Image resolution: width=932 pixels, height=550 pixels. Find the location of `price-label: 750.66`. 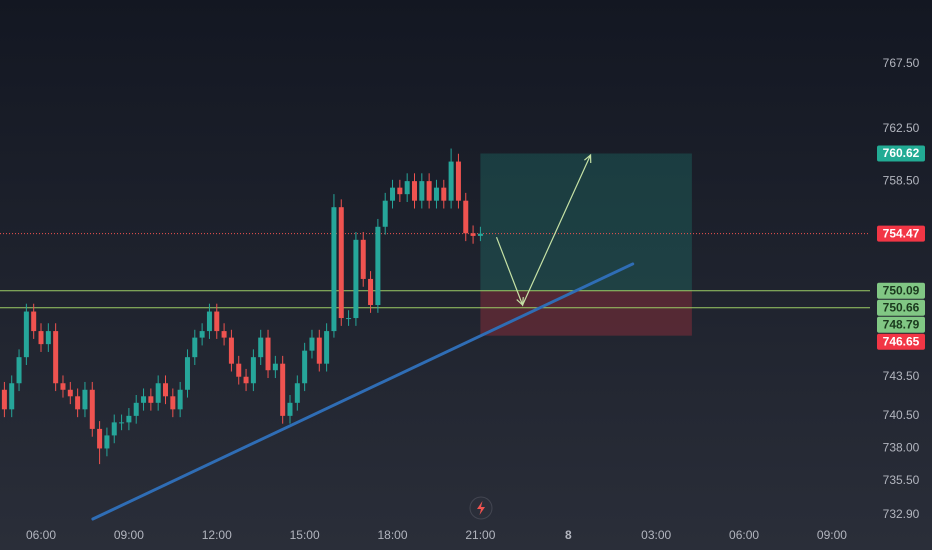

price-label: 750.66 is located at coordinates (901, 307).